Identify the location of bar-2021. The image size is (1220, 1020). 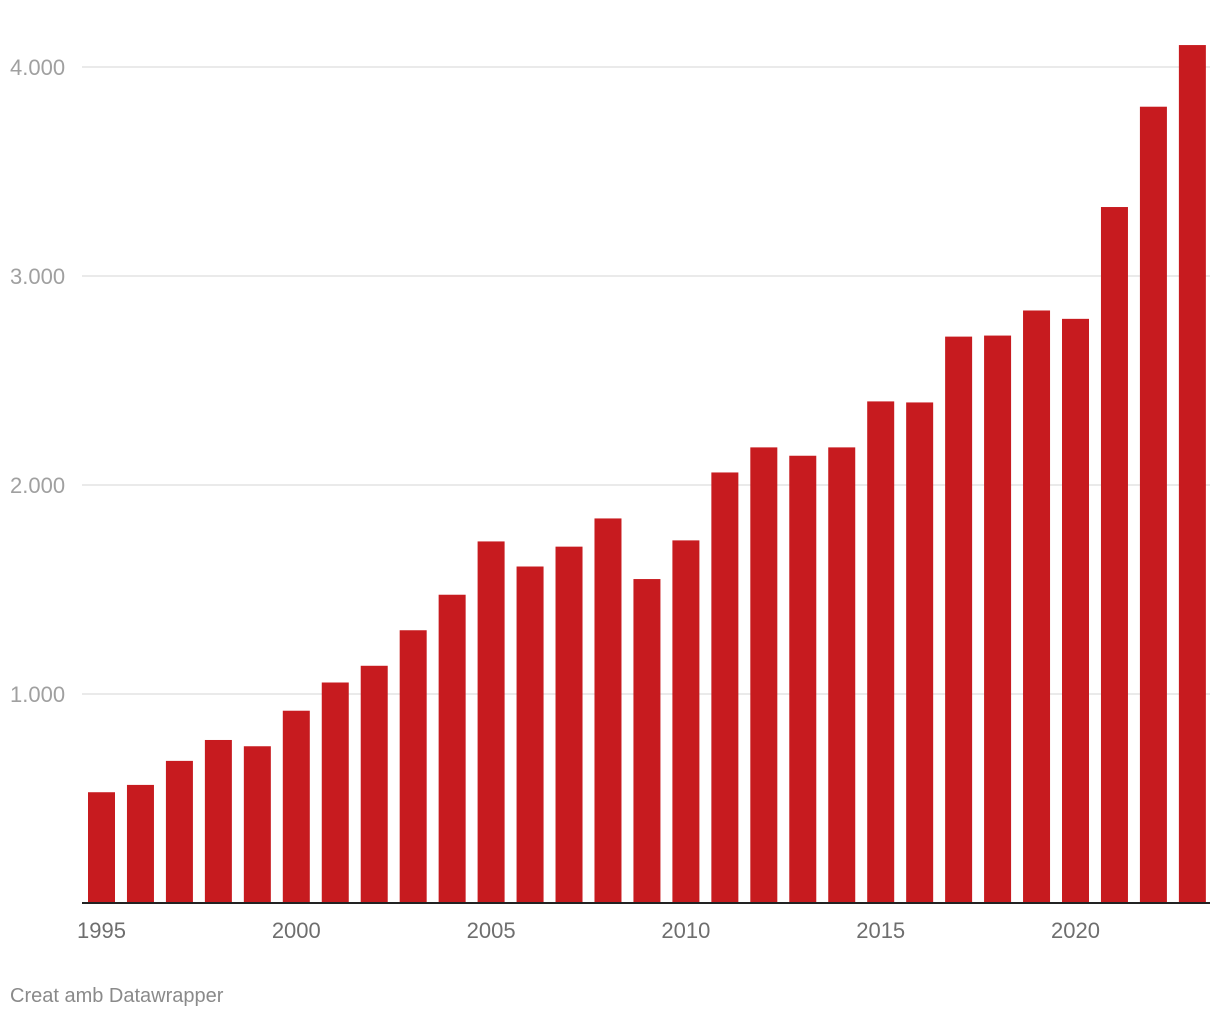
(1114, 555).